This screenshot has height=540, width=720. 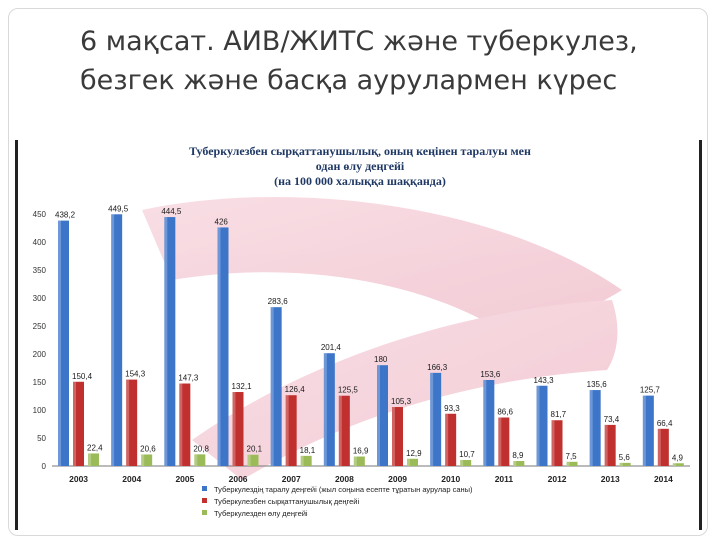 I want to click on data-label: 20,6, so click(x=148, y=448).